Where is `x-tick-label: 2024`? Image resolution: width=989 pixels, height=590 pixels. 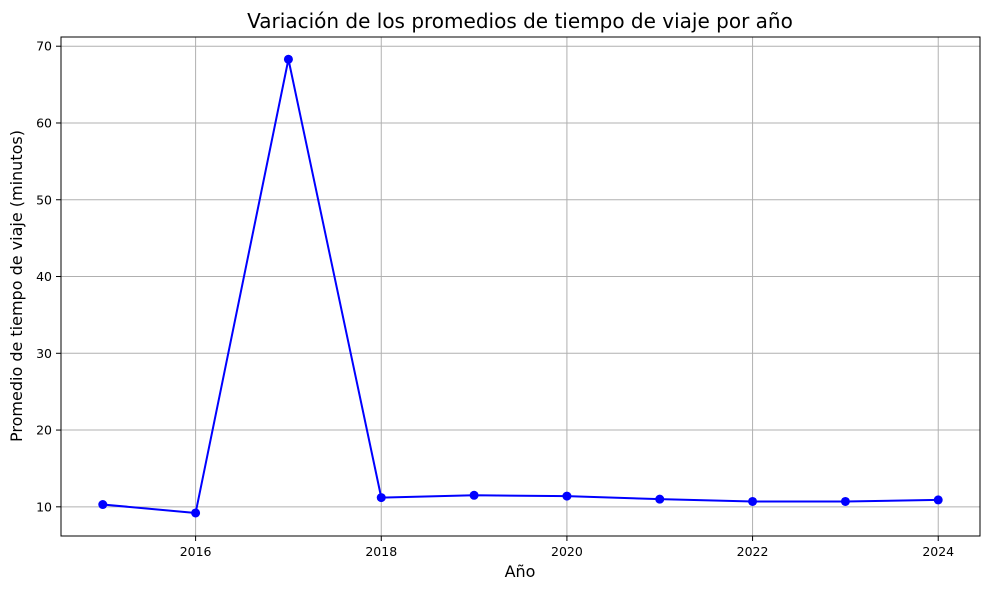
x-tick-label: 2024 is located at coordinates (938, 551).